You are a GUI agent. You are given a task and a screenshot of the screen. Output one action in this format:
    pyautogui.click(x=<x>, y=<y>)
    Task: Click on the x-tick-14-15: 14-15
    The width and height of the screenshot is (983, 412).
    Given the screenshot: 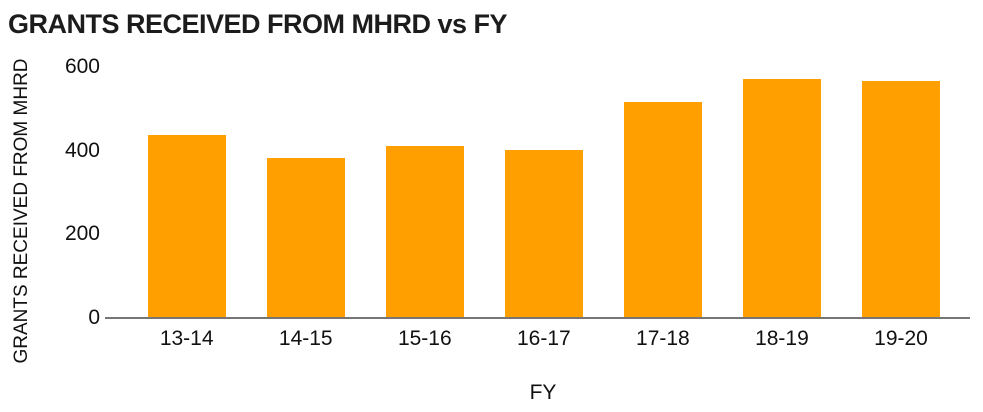 What is the action you would take?
    pyautogui.click(x=305, y=338)
    